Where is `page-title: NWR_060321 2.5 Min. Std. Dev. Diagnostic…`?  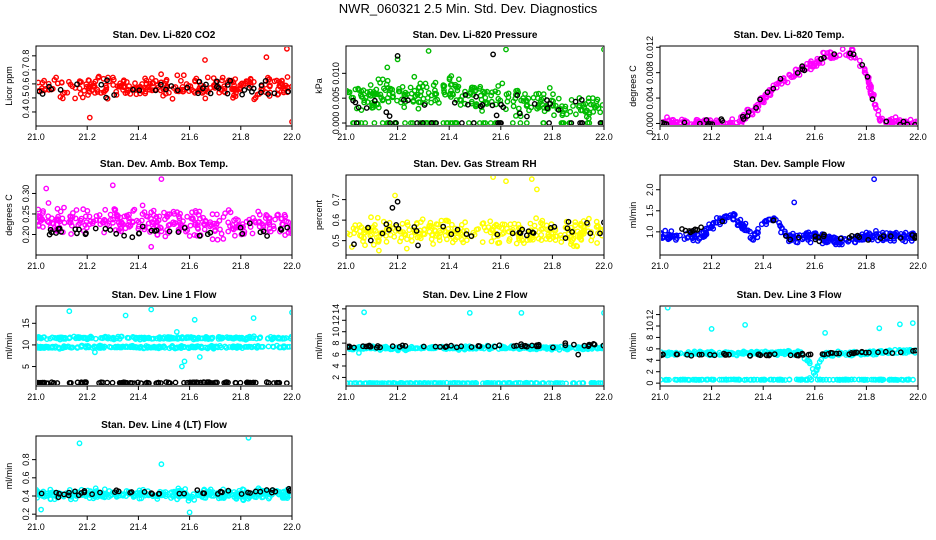 page-title: NWR_060321 2.5 Min. Std. Dev. Diagnostic… is located at coordinates (468, 8).